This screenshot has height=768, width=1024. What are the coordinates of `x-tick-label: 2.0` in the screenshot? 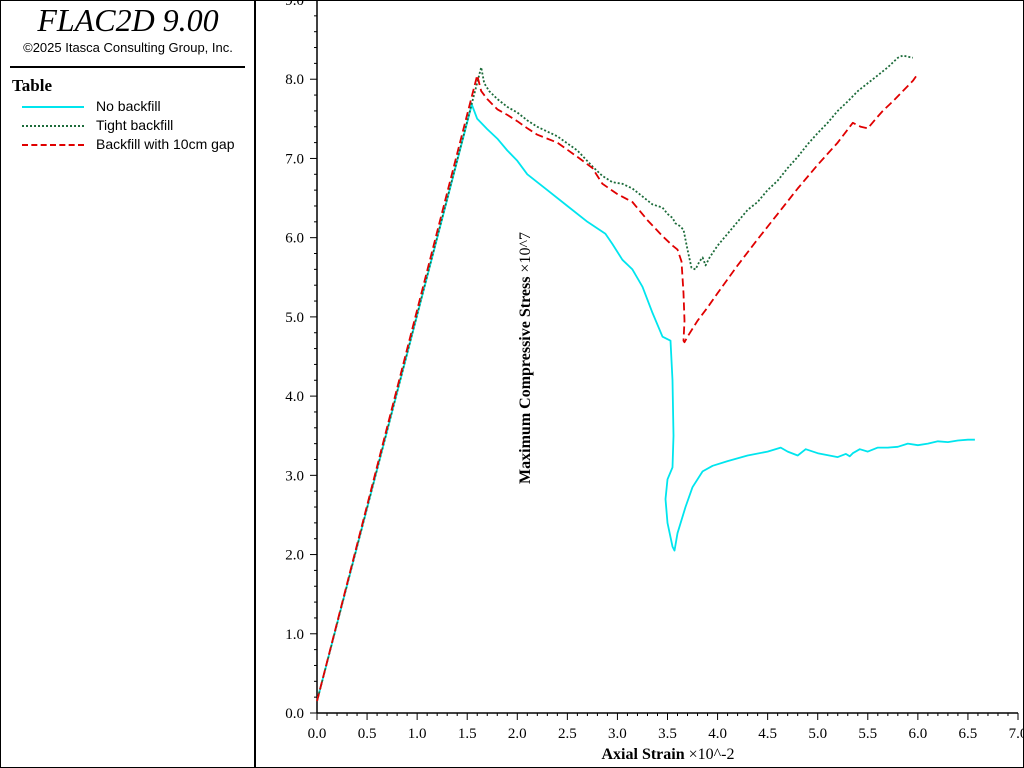 It's located at (517, 734).